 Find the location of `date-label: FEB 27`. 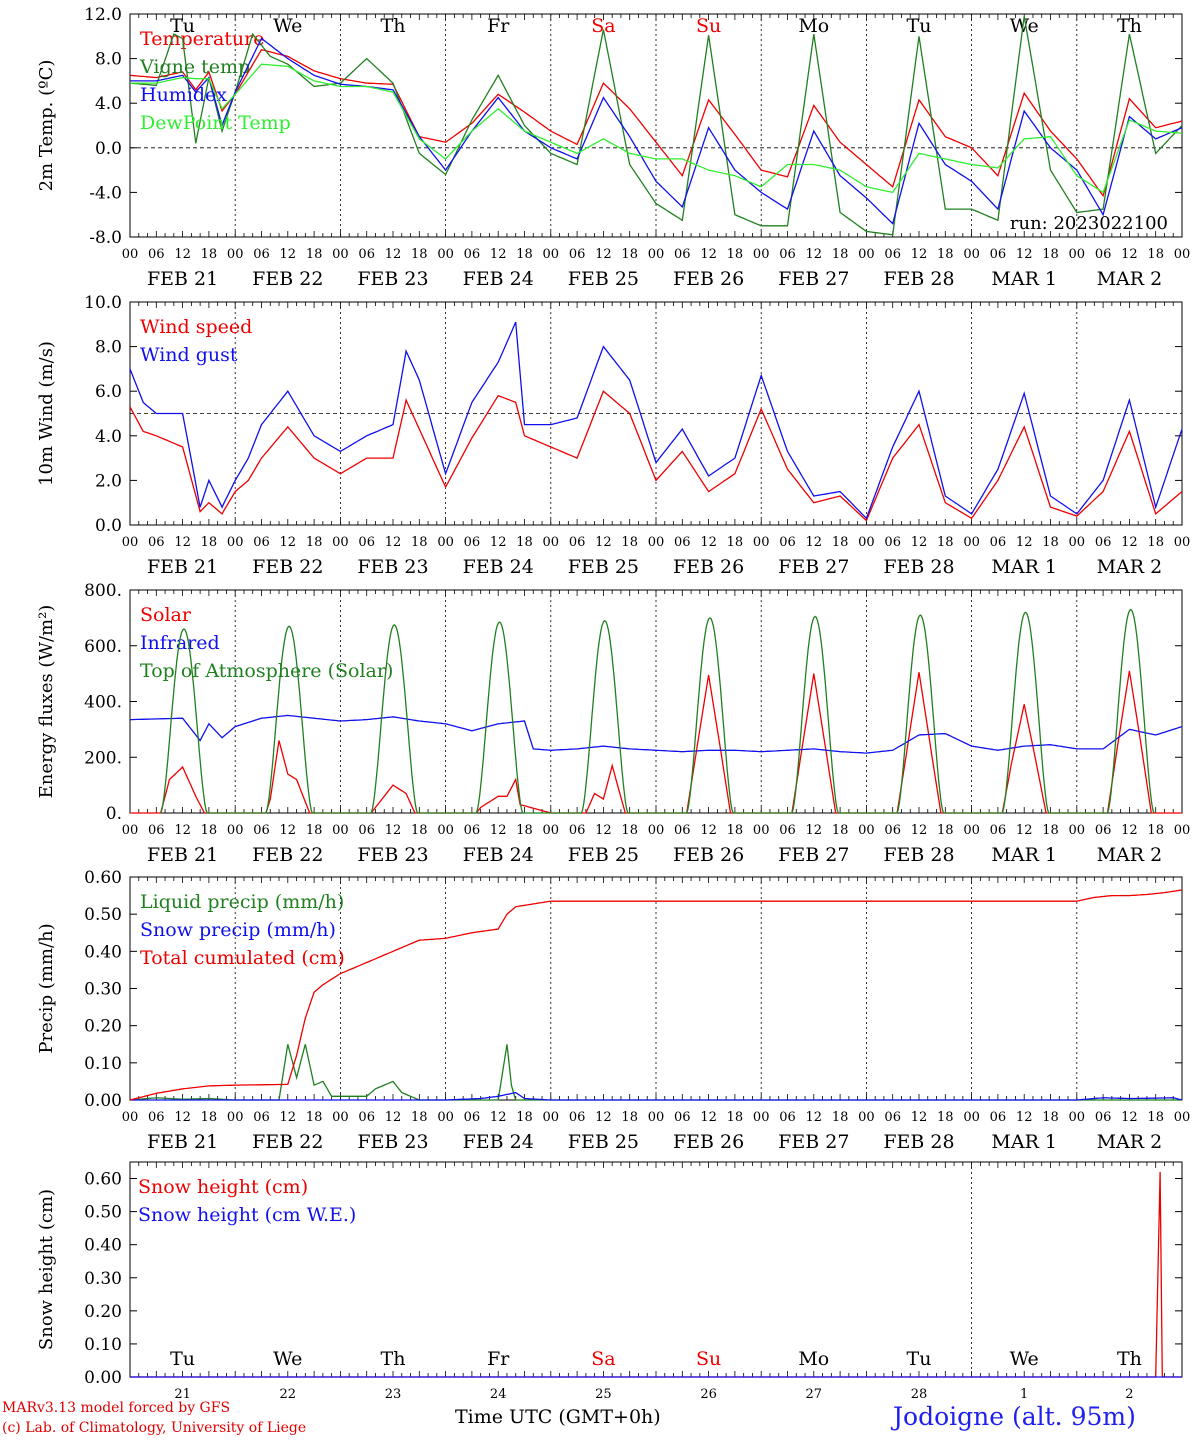

date-label: FEB 27 is located at coordinates (813, 567).